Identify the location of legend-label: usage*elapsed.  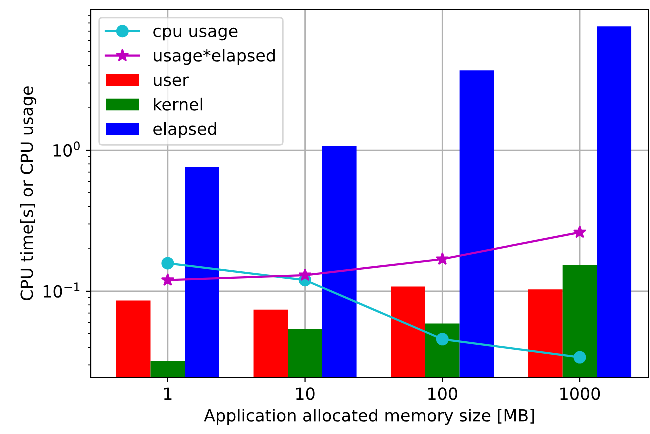
(214, 57).